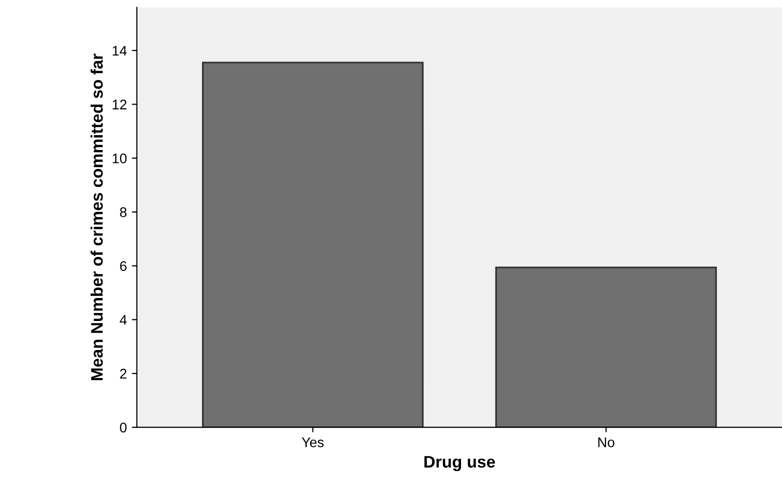  What do you see at coordinates (459, 464) in the screenshot?
I see `x-axis-title: Drug use` at bounding box center [459, 464].